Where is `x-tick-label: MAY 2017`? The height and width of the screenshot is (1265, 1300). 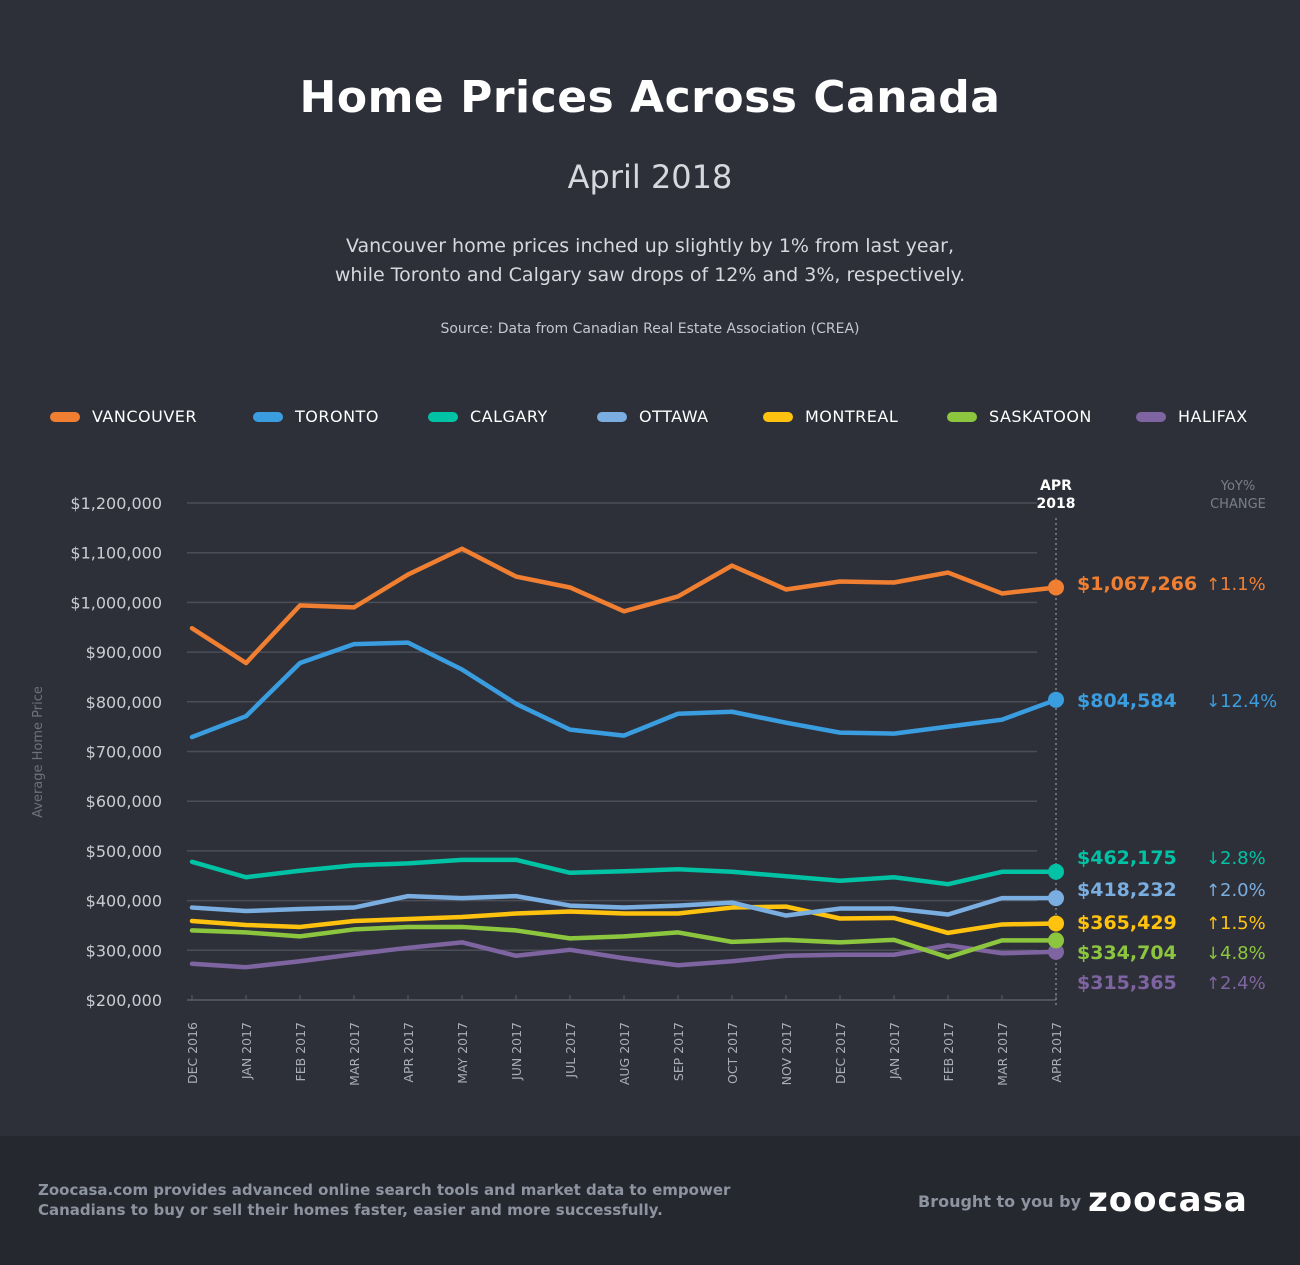 x-tick-label: MAY 2017 is located at coordinates (462, 1053).